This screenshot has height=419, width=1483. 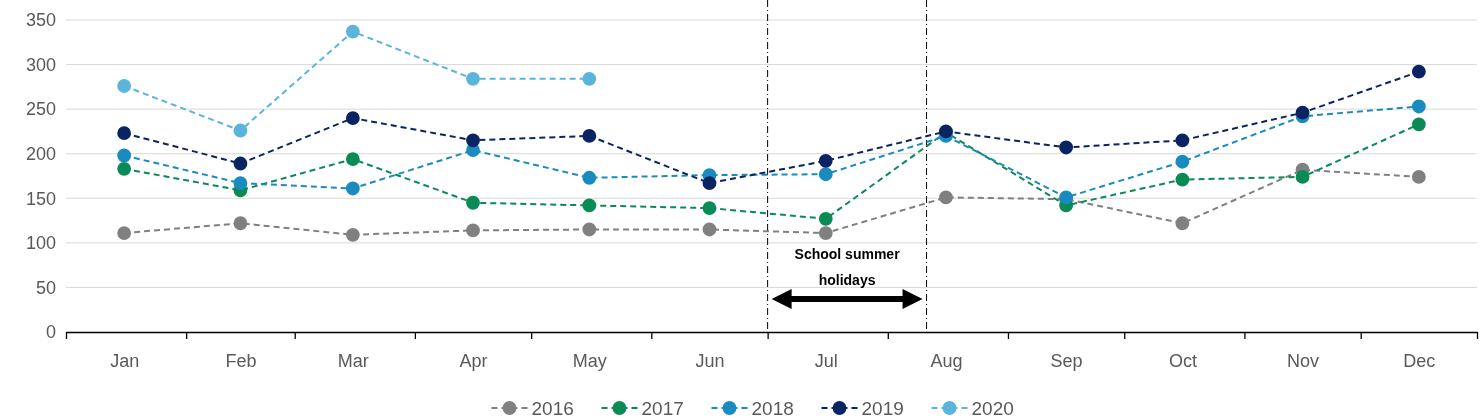 I want to click on x-tick-label: May, so click(x=589, y=360).